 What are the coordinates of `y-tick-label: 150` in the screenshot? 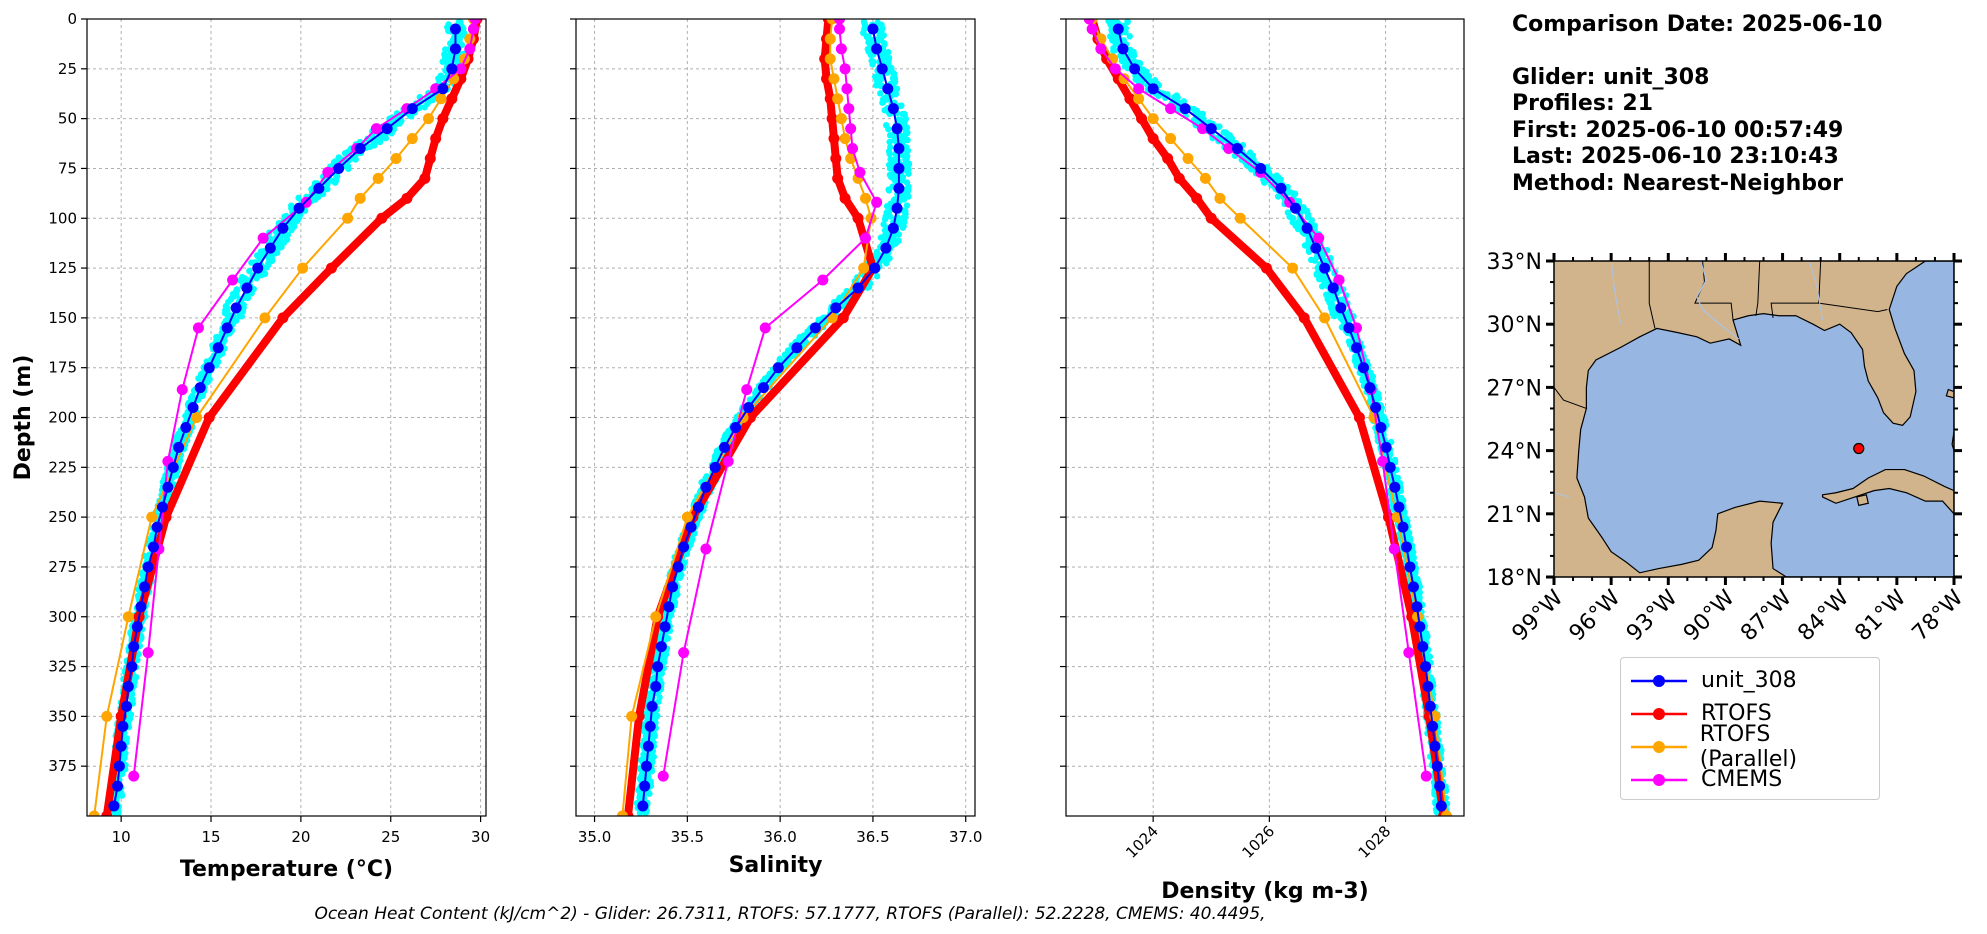 It's located at (62, 318).